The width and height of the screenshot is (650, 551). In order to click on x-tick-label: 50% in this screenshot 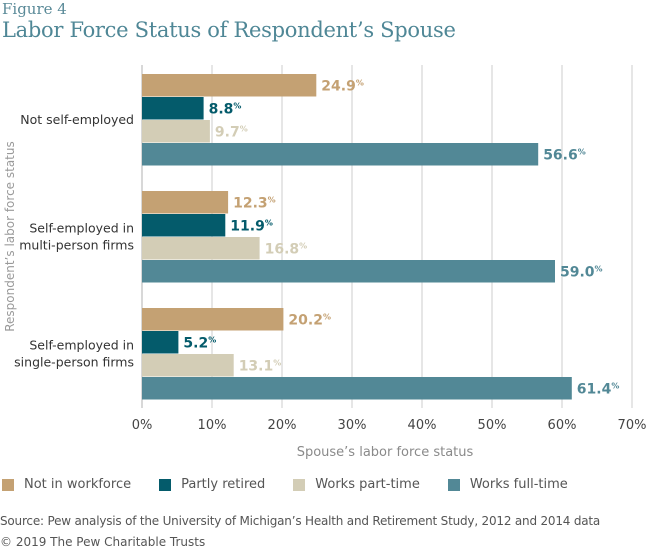, I will do `click(492, 425)`.